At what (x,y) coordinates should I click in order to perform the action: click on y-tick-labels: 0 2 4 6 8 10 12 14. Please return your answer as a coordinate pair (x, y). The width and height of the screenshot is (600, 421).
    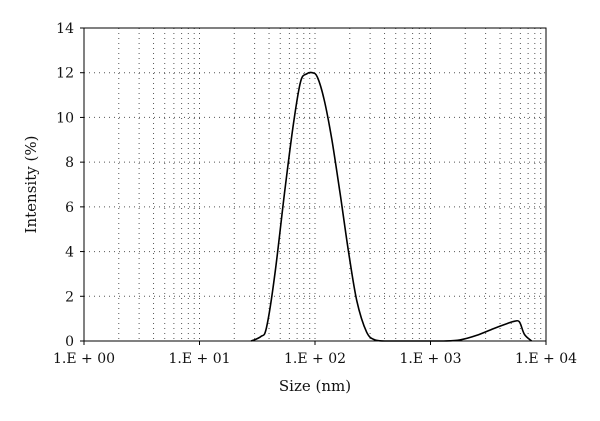
    Looking at the image, I should click on (70, 185).